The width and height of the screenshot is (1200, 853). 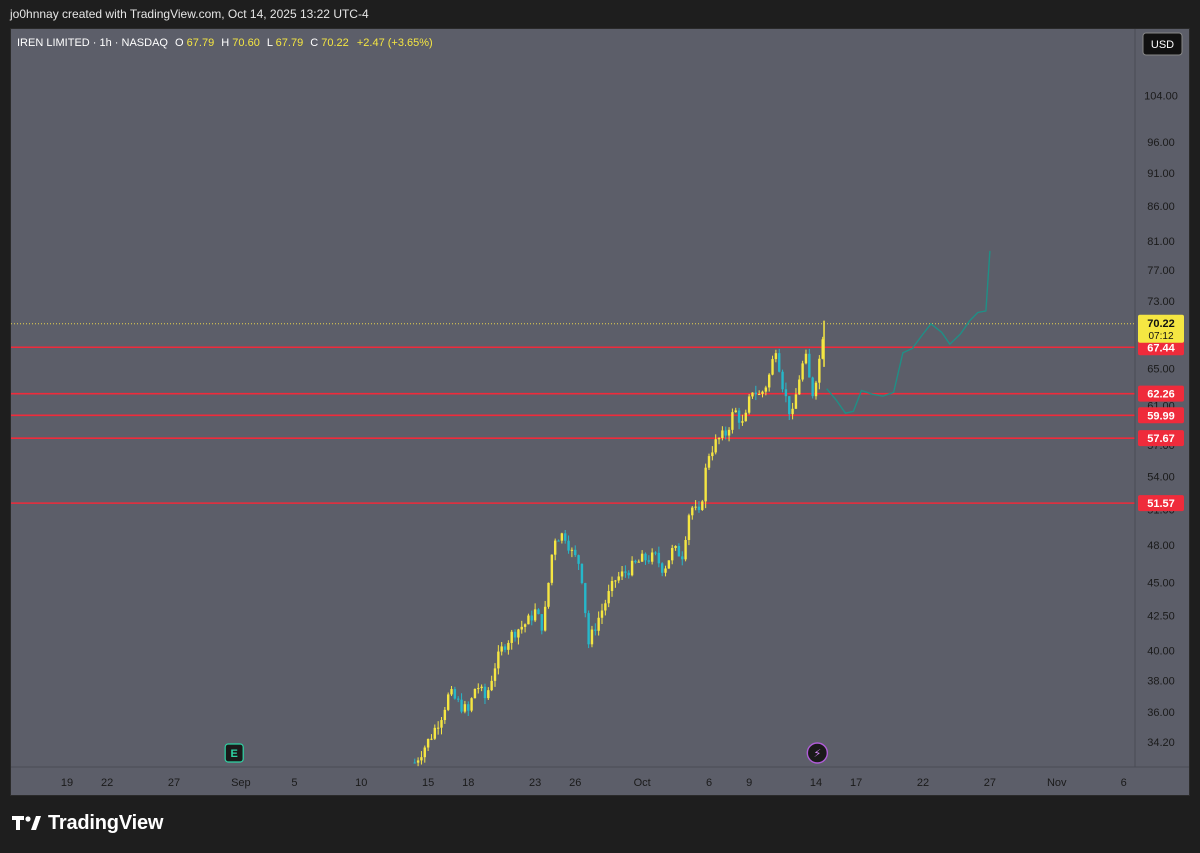 I want to click on currency-button: USD, so click(x=1162, y=44).